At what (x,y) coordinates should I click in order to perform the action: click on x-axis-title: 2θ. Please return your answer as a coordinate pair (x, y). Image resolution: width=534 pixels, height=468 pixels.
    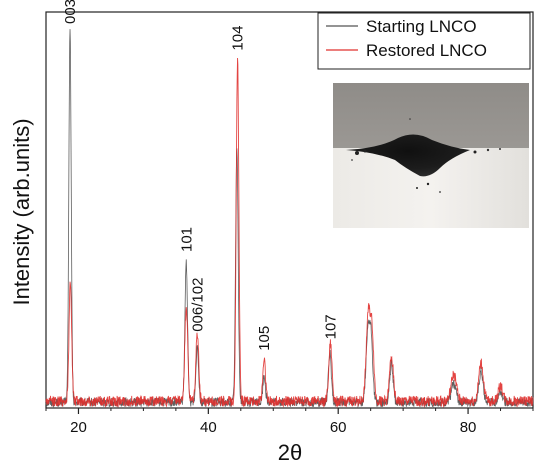
    Looking at the image, I should click on (290, 452).